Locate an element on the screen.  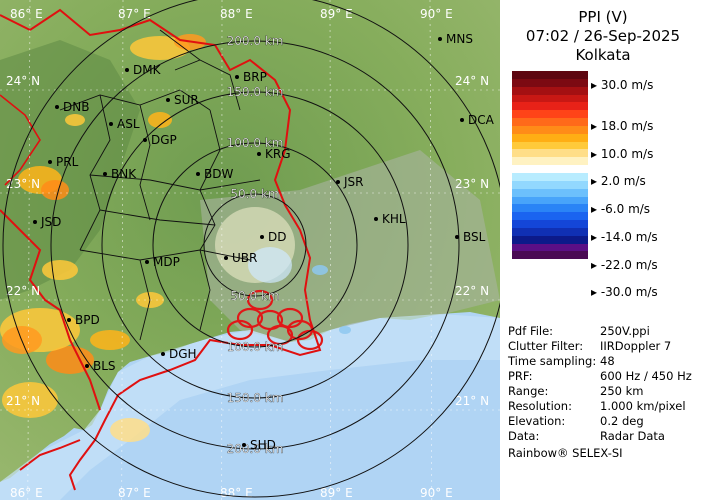
station-label: JSD is located at coordinates (50, 222).